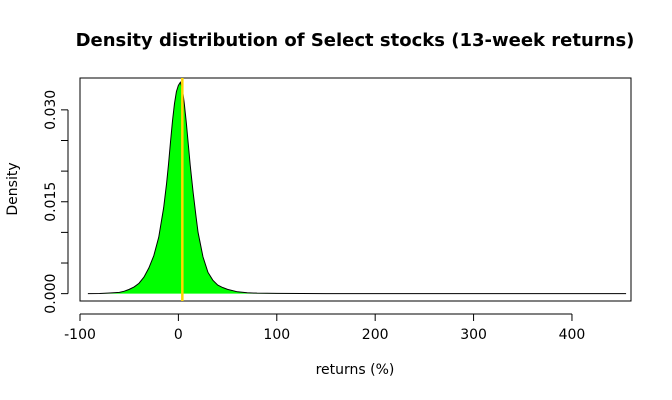 The height and width of the screenshot is (400, 672). What do you see at coordinates (80, 335) in the screenshot?
I see `x-tick-label: -100` at bounding box center [80, 335].